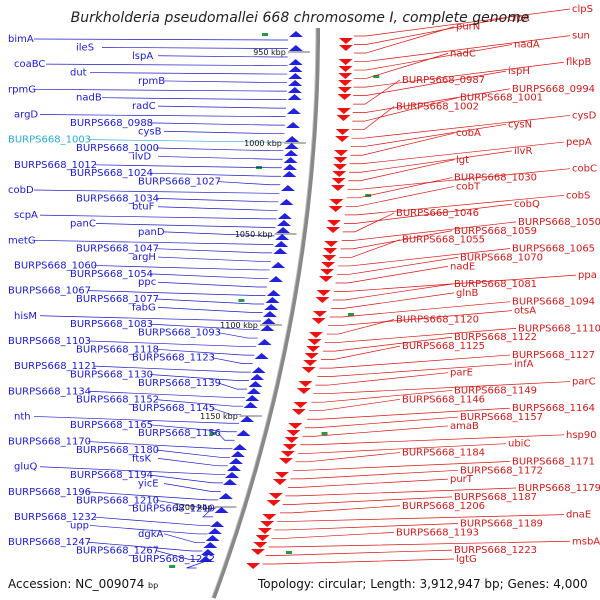  What do you see at coordinates (495, 337) in the screenshot?
I see `gene-label-BURPS668_1122: BURPS668_1122` at bounding box center [495, 337].